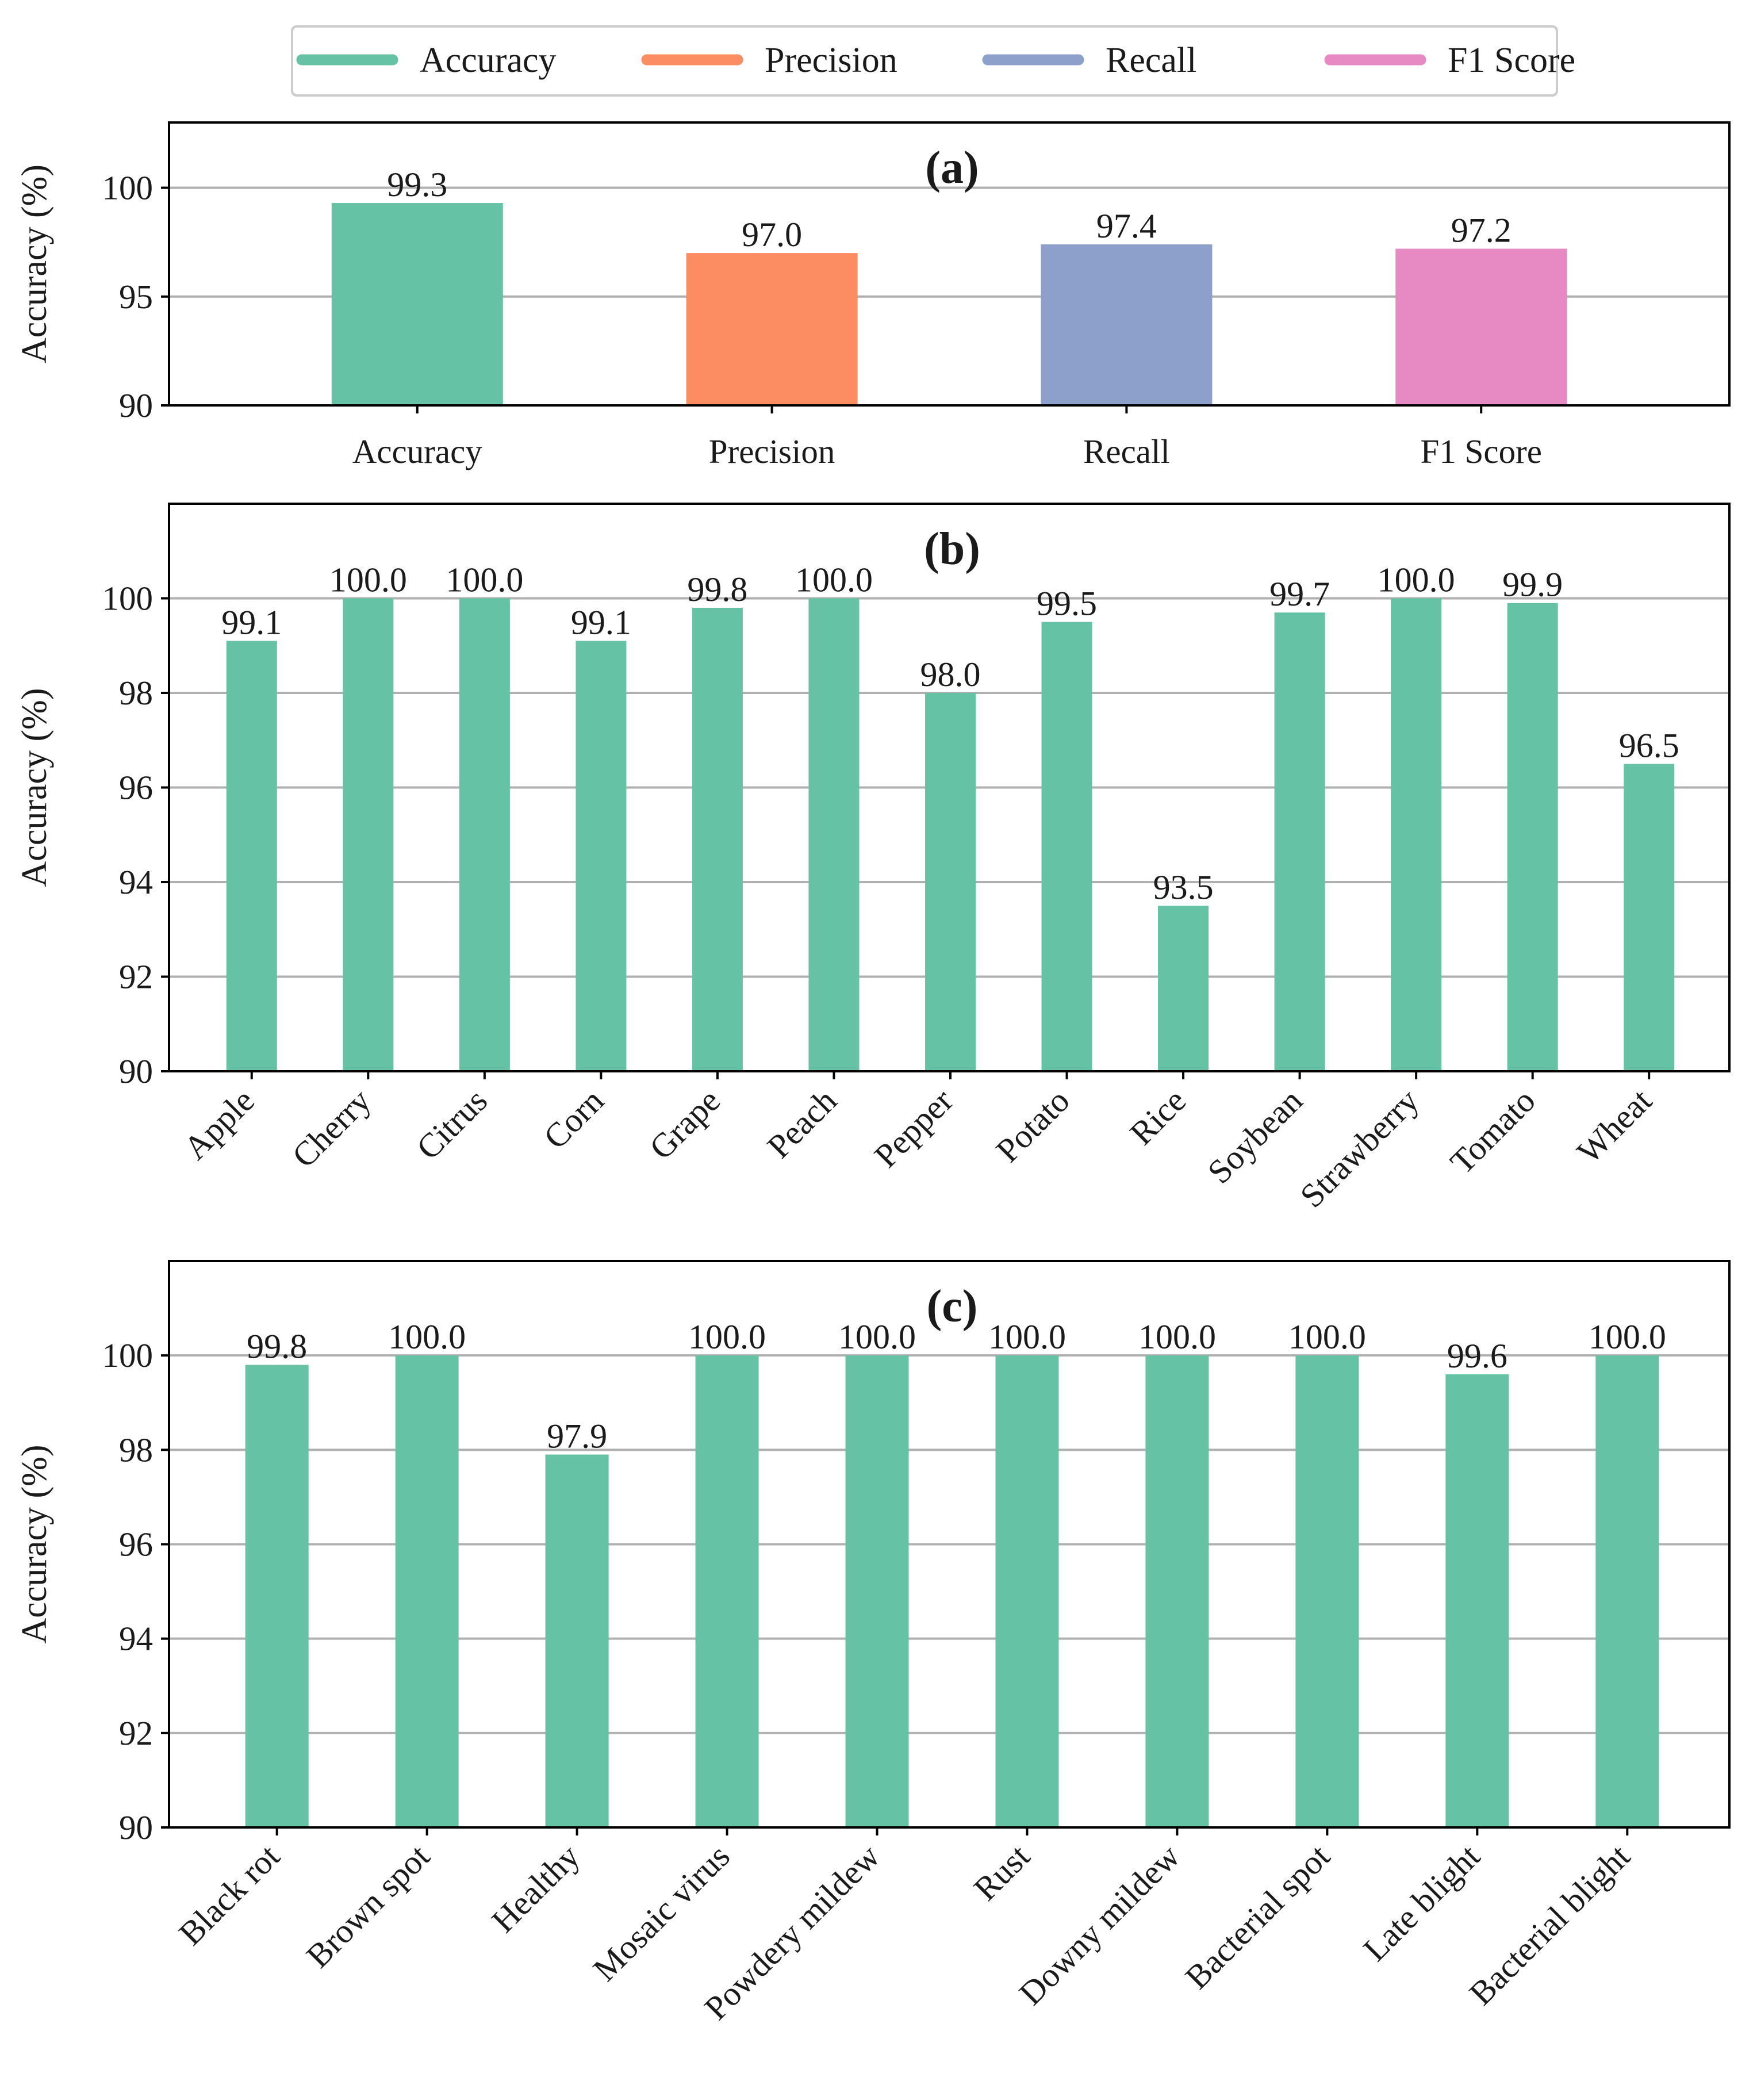  Describe the element at coordinates (577, 1640) in the screenshot. I see `bar-healthy` at that location.